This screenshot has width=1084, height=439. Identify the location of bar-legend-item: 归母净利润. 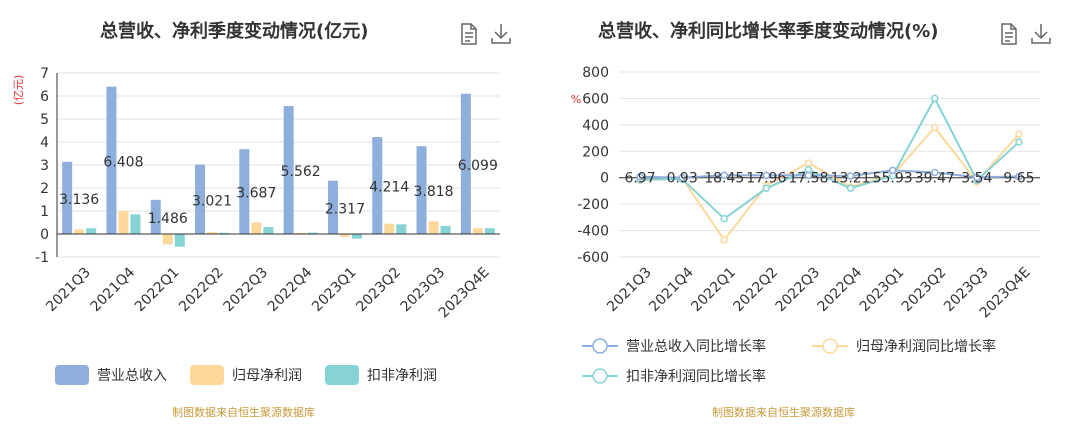
(246, 375).